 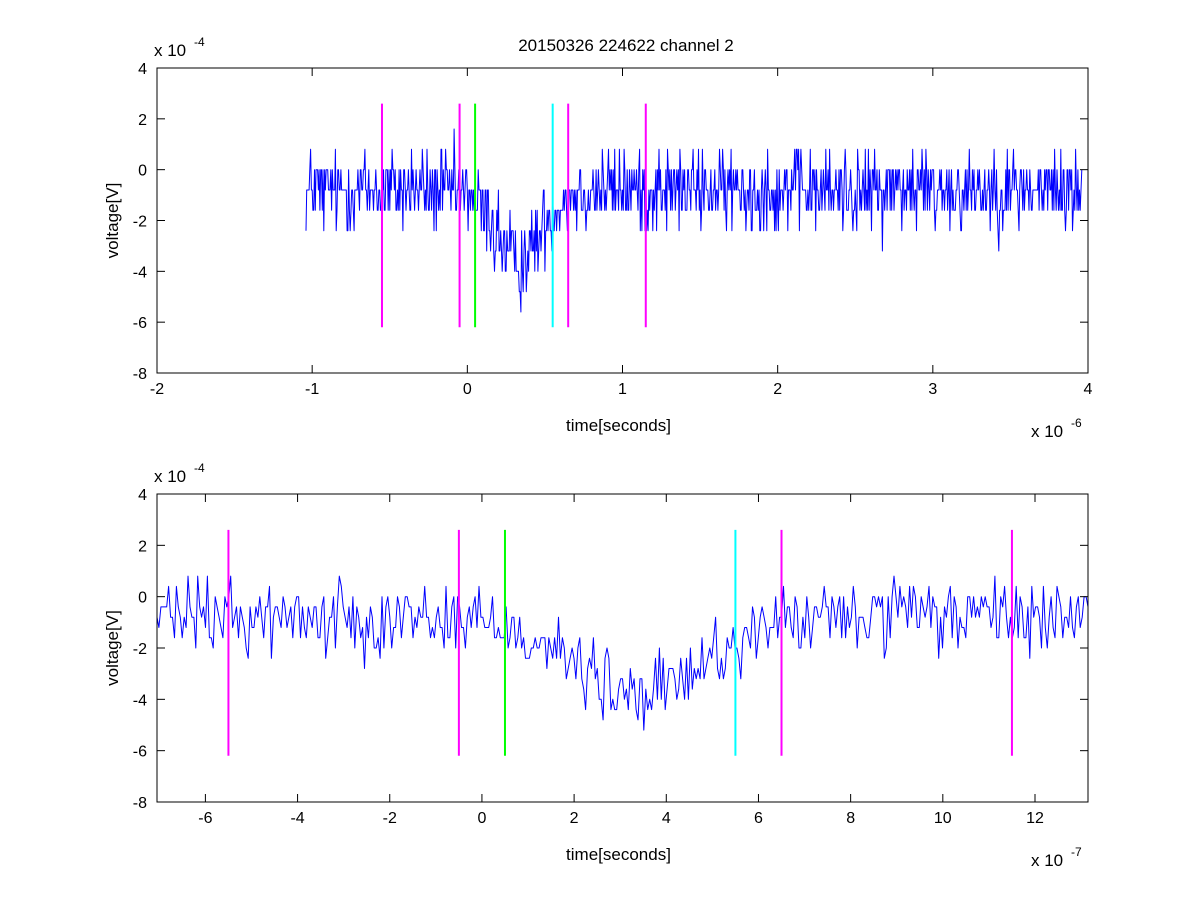 What do you see at coordinates (622, 389) in the screenshot?
I see `x-tick-label: 1` at bounding box center [622, 389].